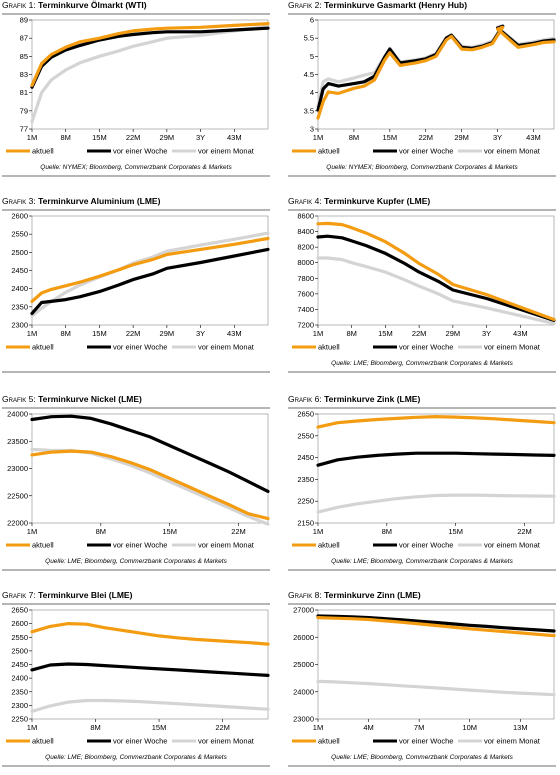 The width and height of the screenshot is (560, 775). What do you see at coordinates (19, 650) in the screenshot?
I see `y-tick-label: 2500` at bounding box center [19, 650].